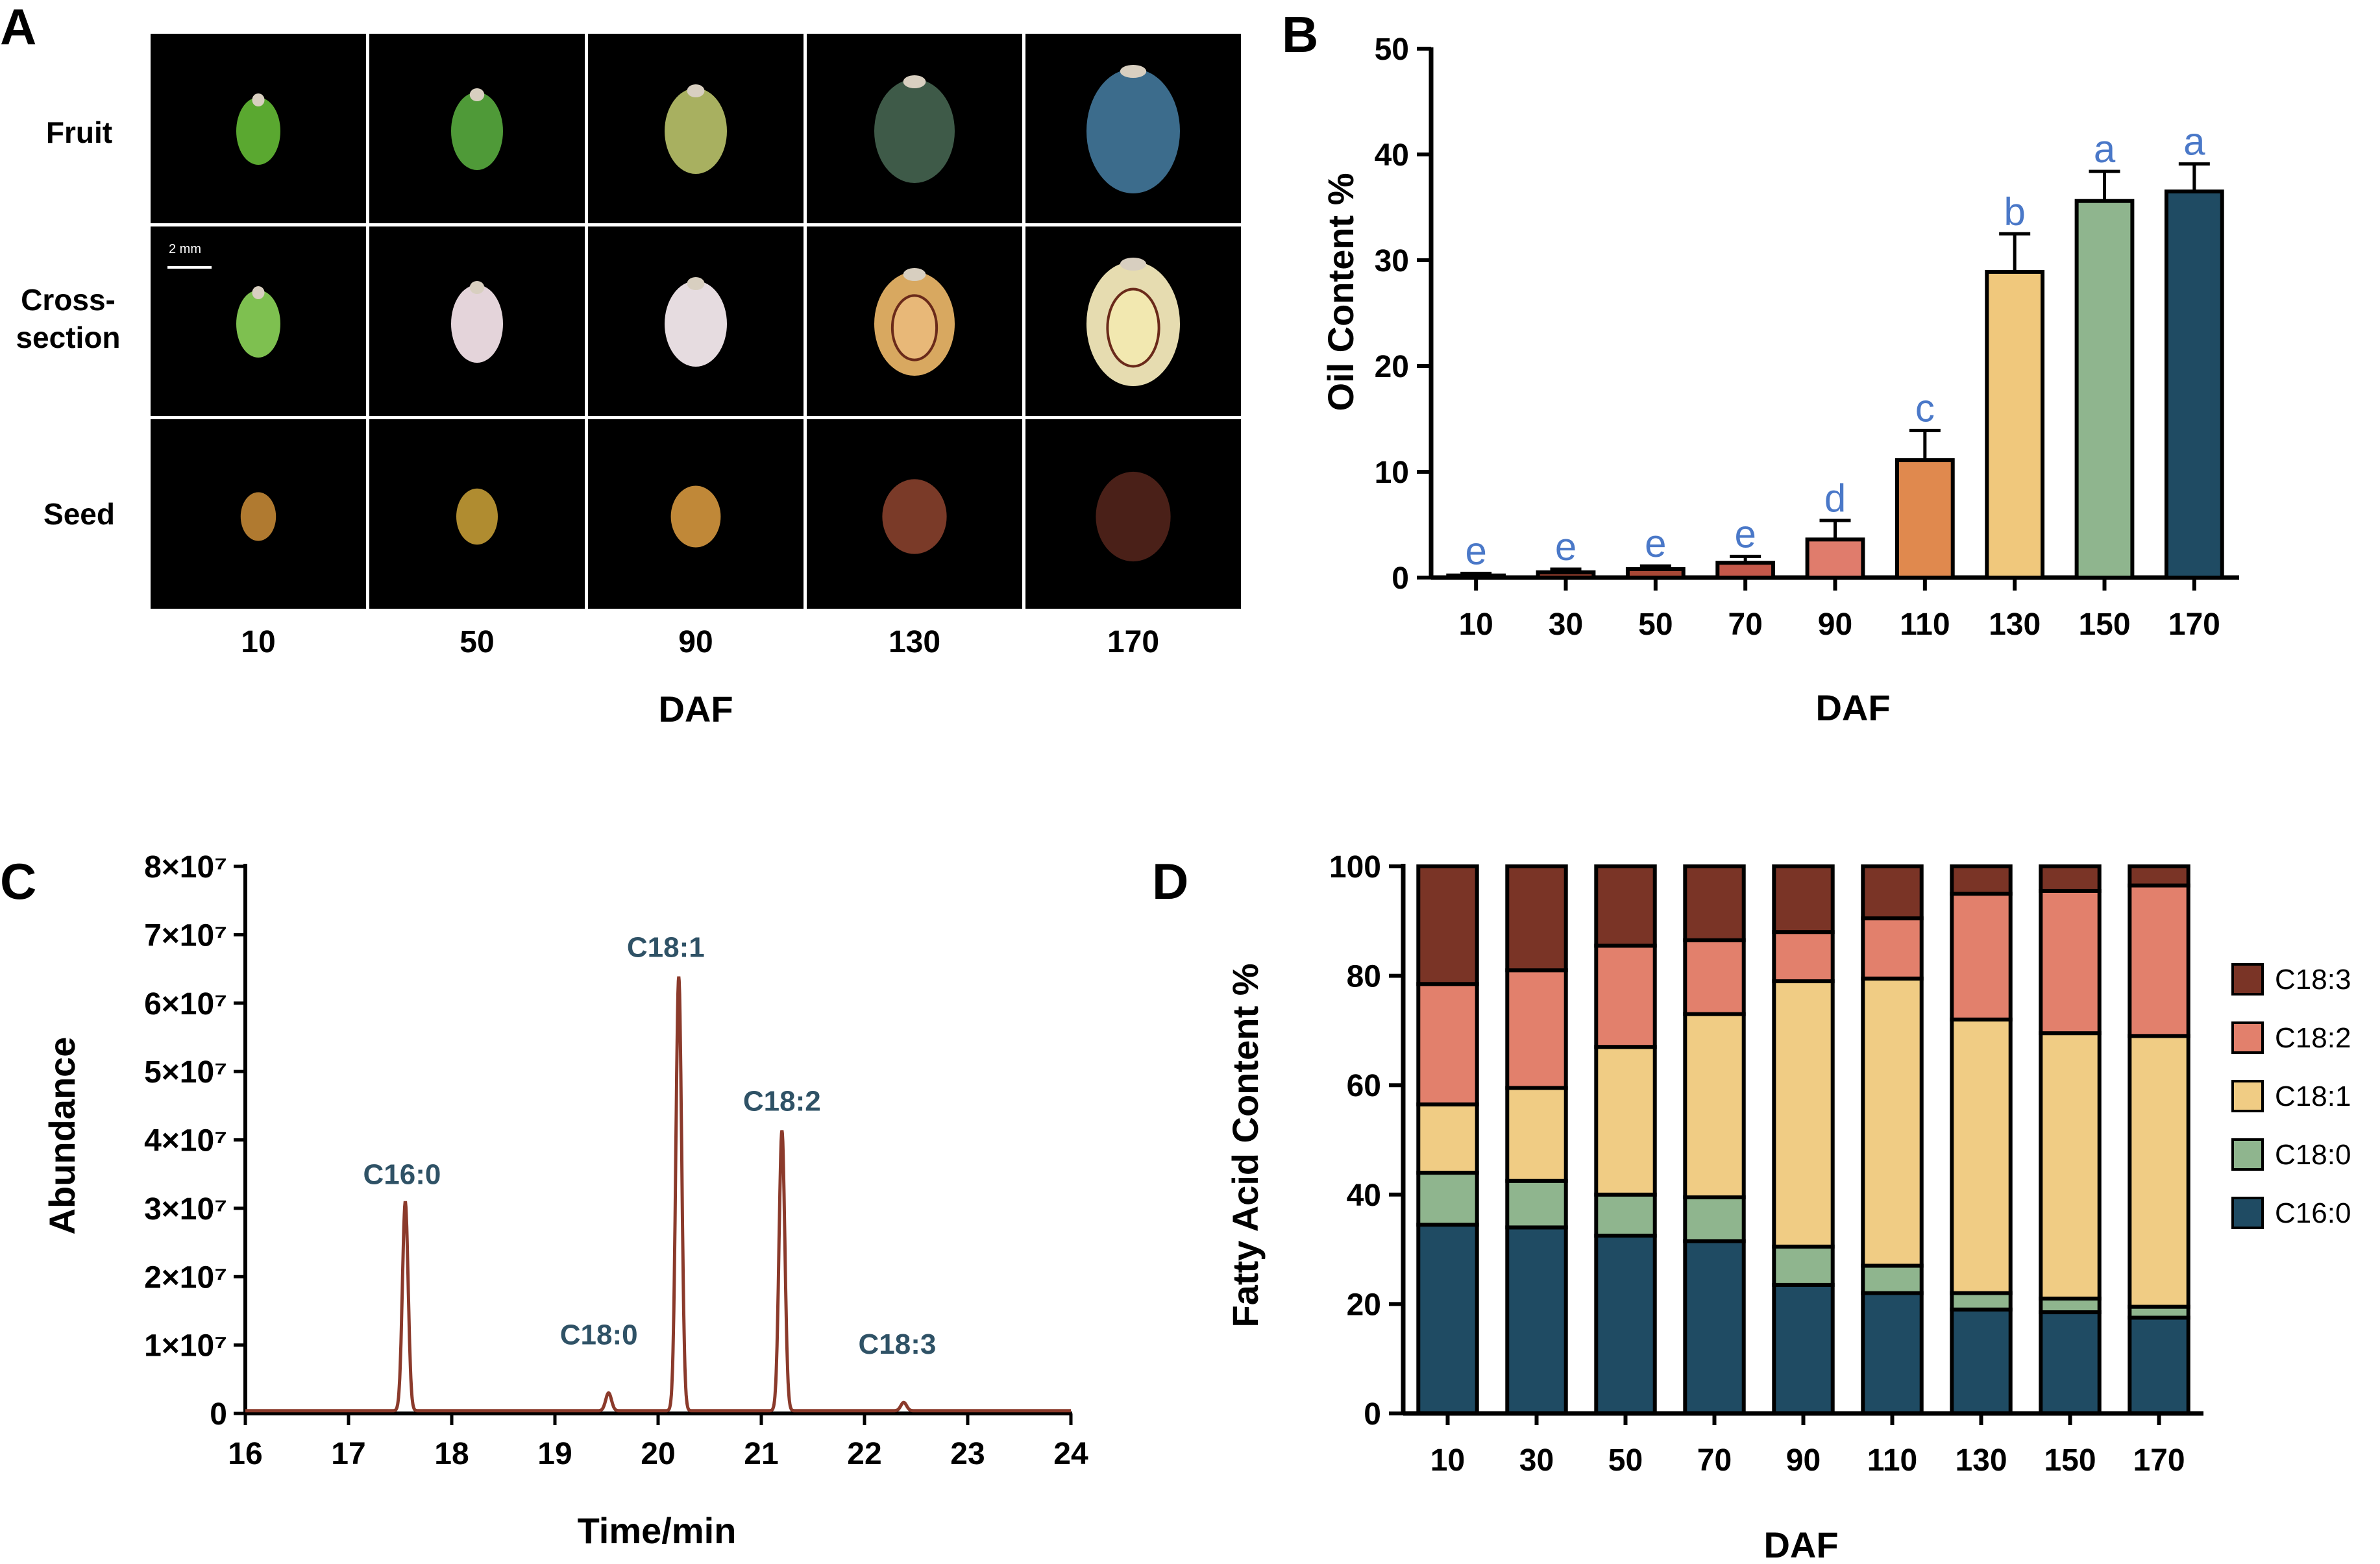 This screenshot has height=1564, width=2380. I want to click on panel-letter-b: B, so click(1300, 34).